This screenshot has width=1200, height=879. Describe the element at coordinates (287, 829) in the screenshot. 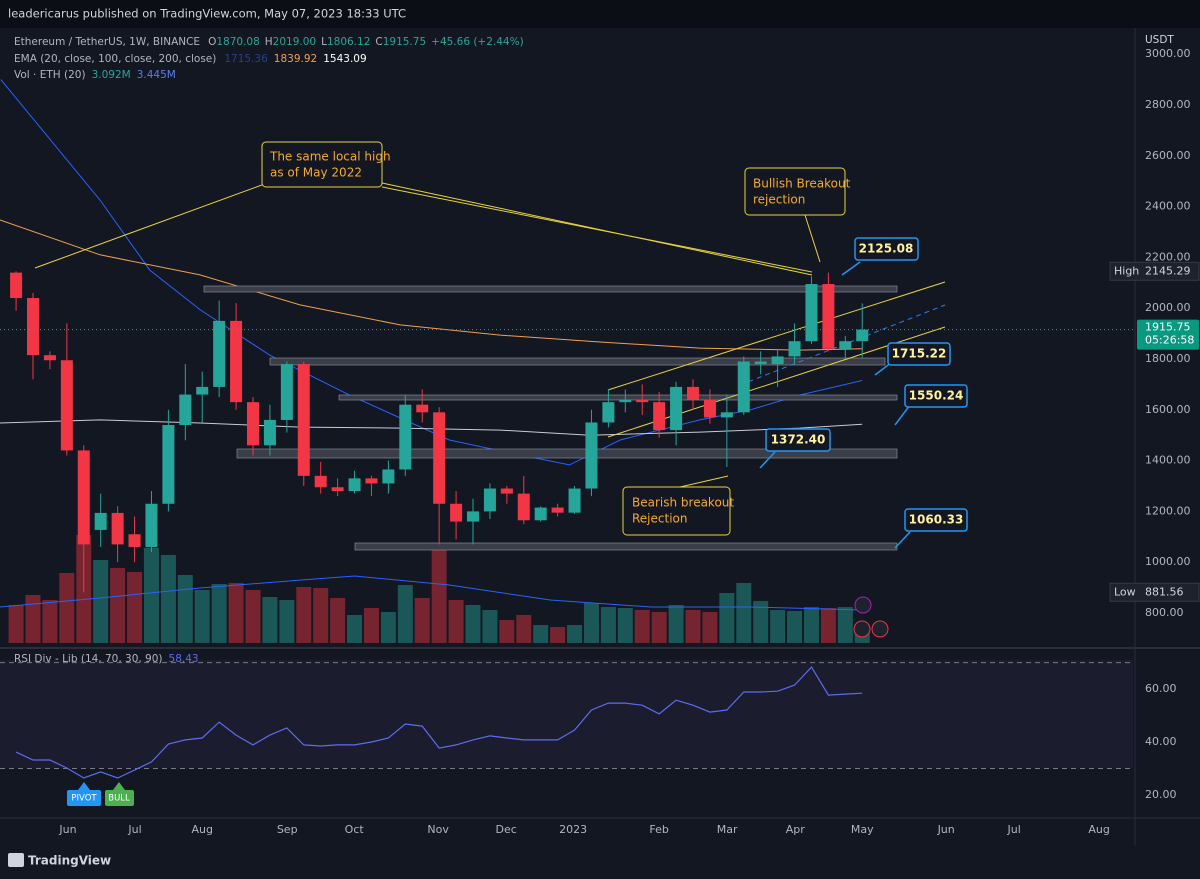

I see `x-tick-label: Sep` at that location.